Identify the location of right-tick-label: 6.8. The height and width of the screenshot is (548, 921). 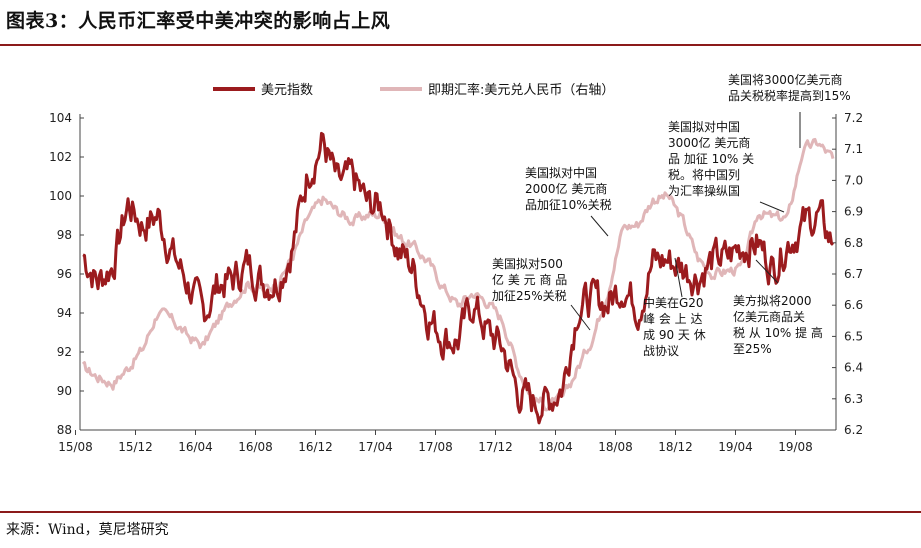
(853, 243).